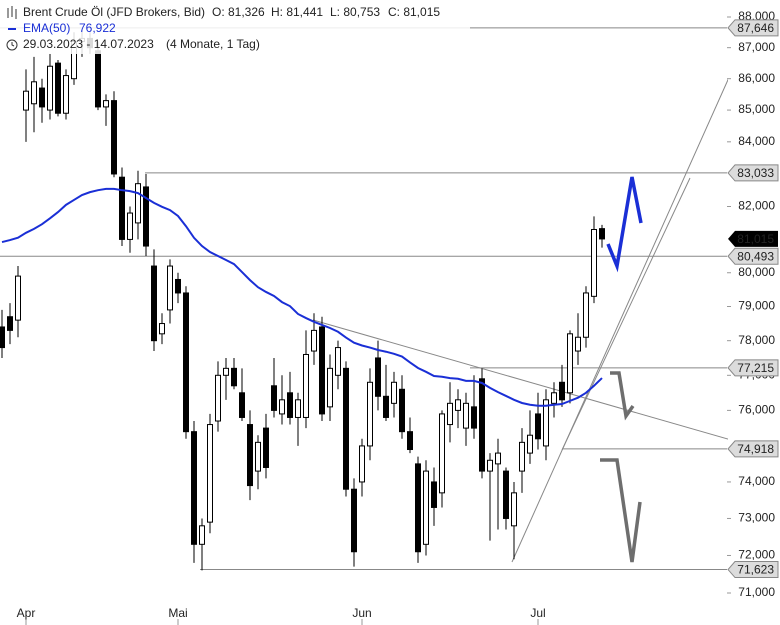 The image size is (780, 625). What do you see at coordinates (756, 78) in the screenshot?
I see `y-tick-label: 86,000` at bounding box center [756, 78].